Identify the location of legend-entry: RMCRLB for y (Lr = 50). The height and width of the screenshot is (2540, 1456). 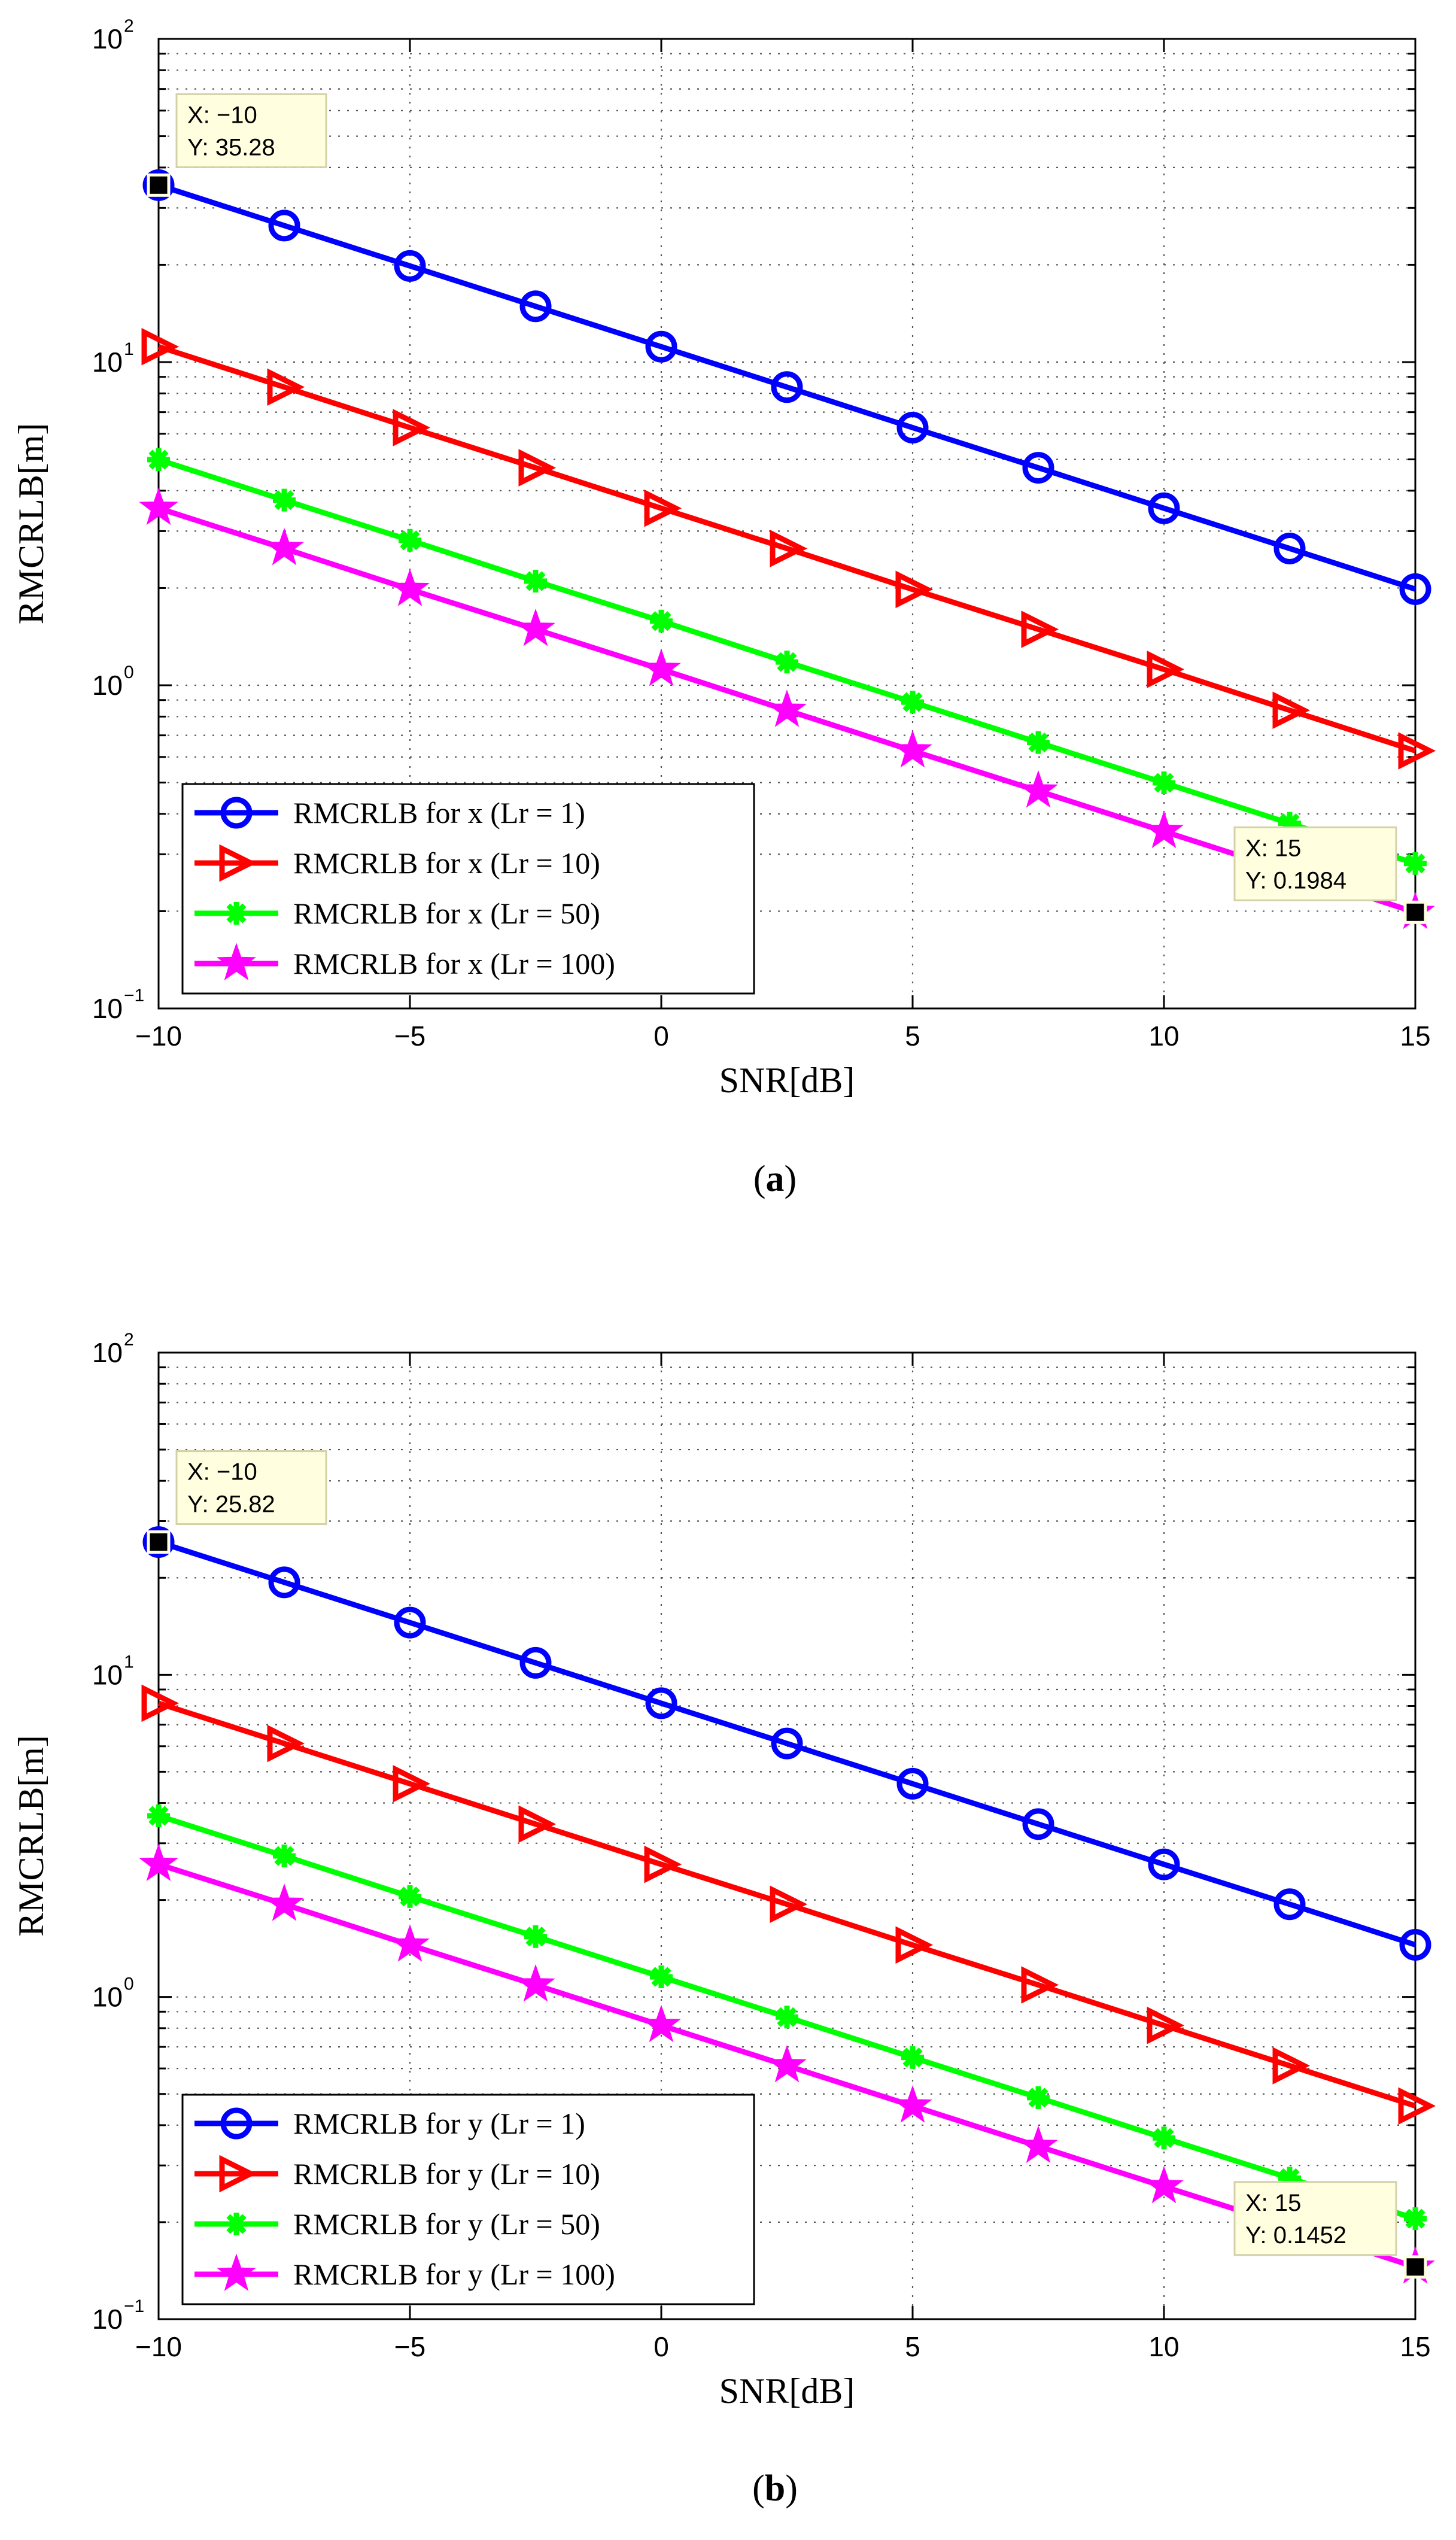
(446, 2224).